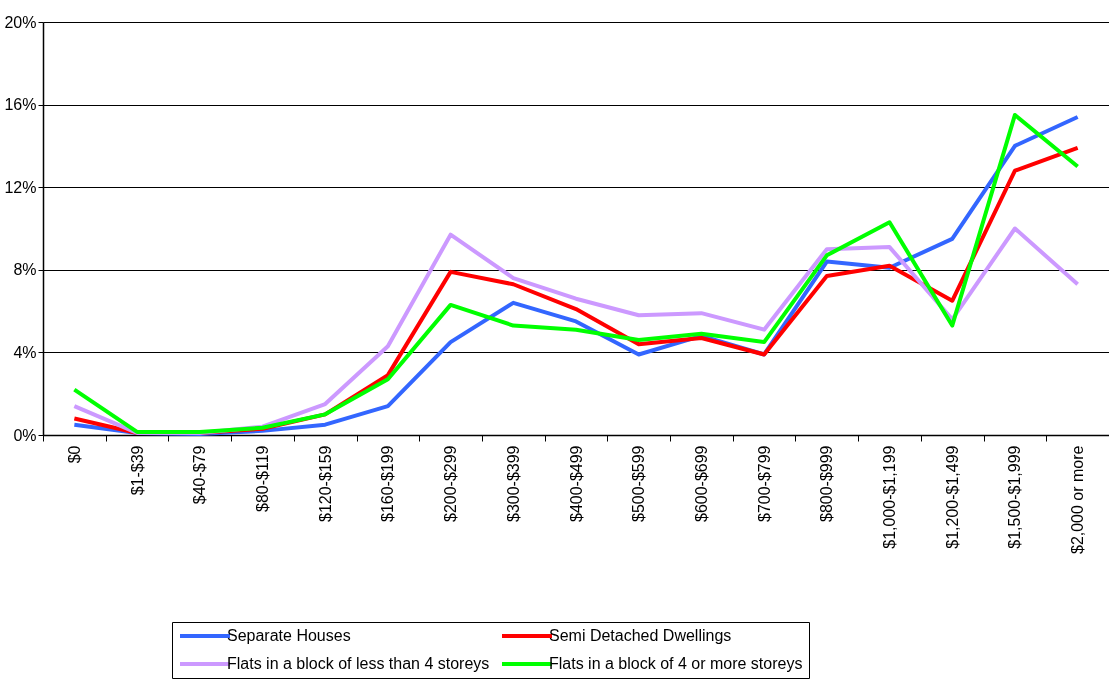 The height and width of the screenshot is (684, 1109). What do you see at coordinates (952, 497) in the screenshot?
I see `x-tick-label: $1,200-$1,499` at bounding box center [952, 497].